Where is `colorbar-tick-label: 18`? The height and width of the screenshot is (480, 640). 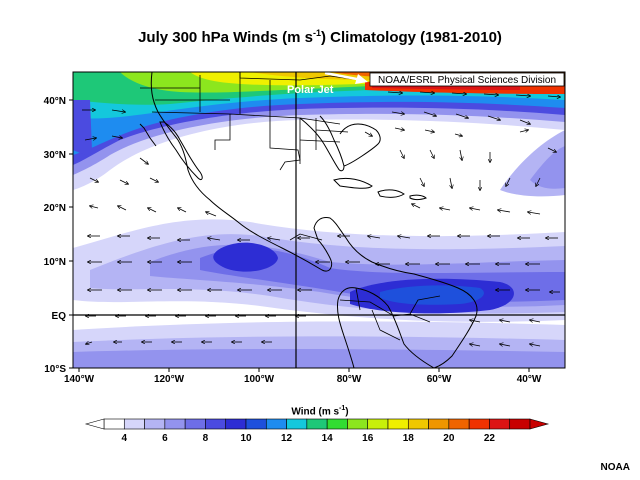 colorbar-tick-label: 18 is located at coordinates (409, 438).